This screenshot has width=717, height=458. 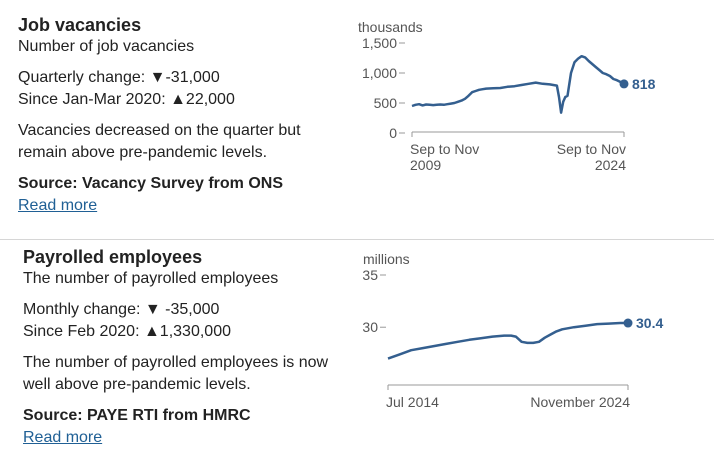 What do you see at coordinates (137, 415) in the screenshot?
I see `payrolled-employees-source: Source: PAYE RTI from HMRC` at bounding box center [137, 415].